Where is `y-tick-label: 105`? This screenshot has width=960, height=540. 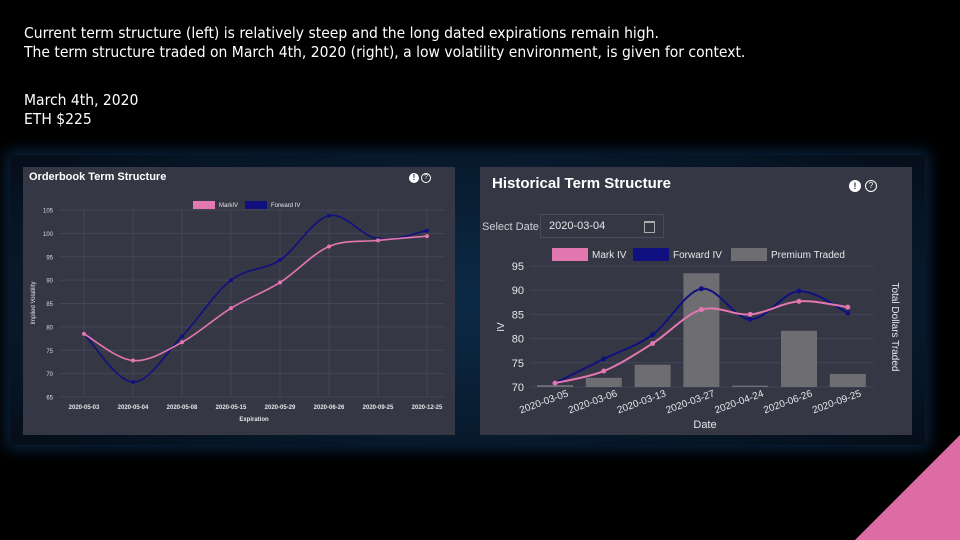
y-tick-label: 105 is located at coordinates (48, 212).